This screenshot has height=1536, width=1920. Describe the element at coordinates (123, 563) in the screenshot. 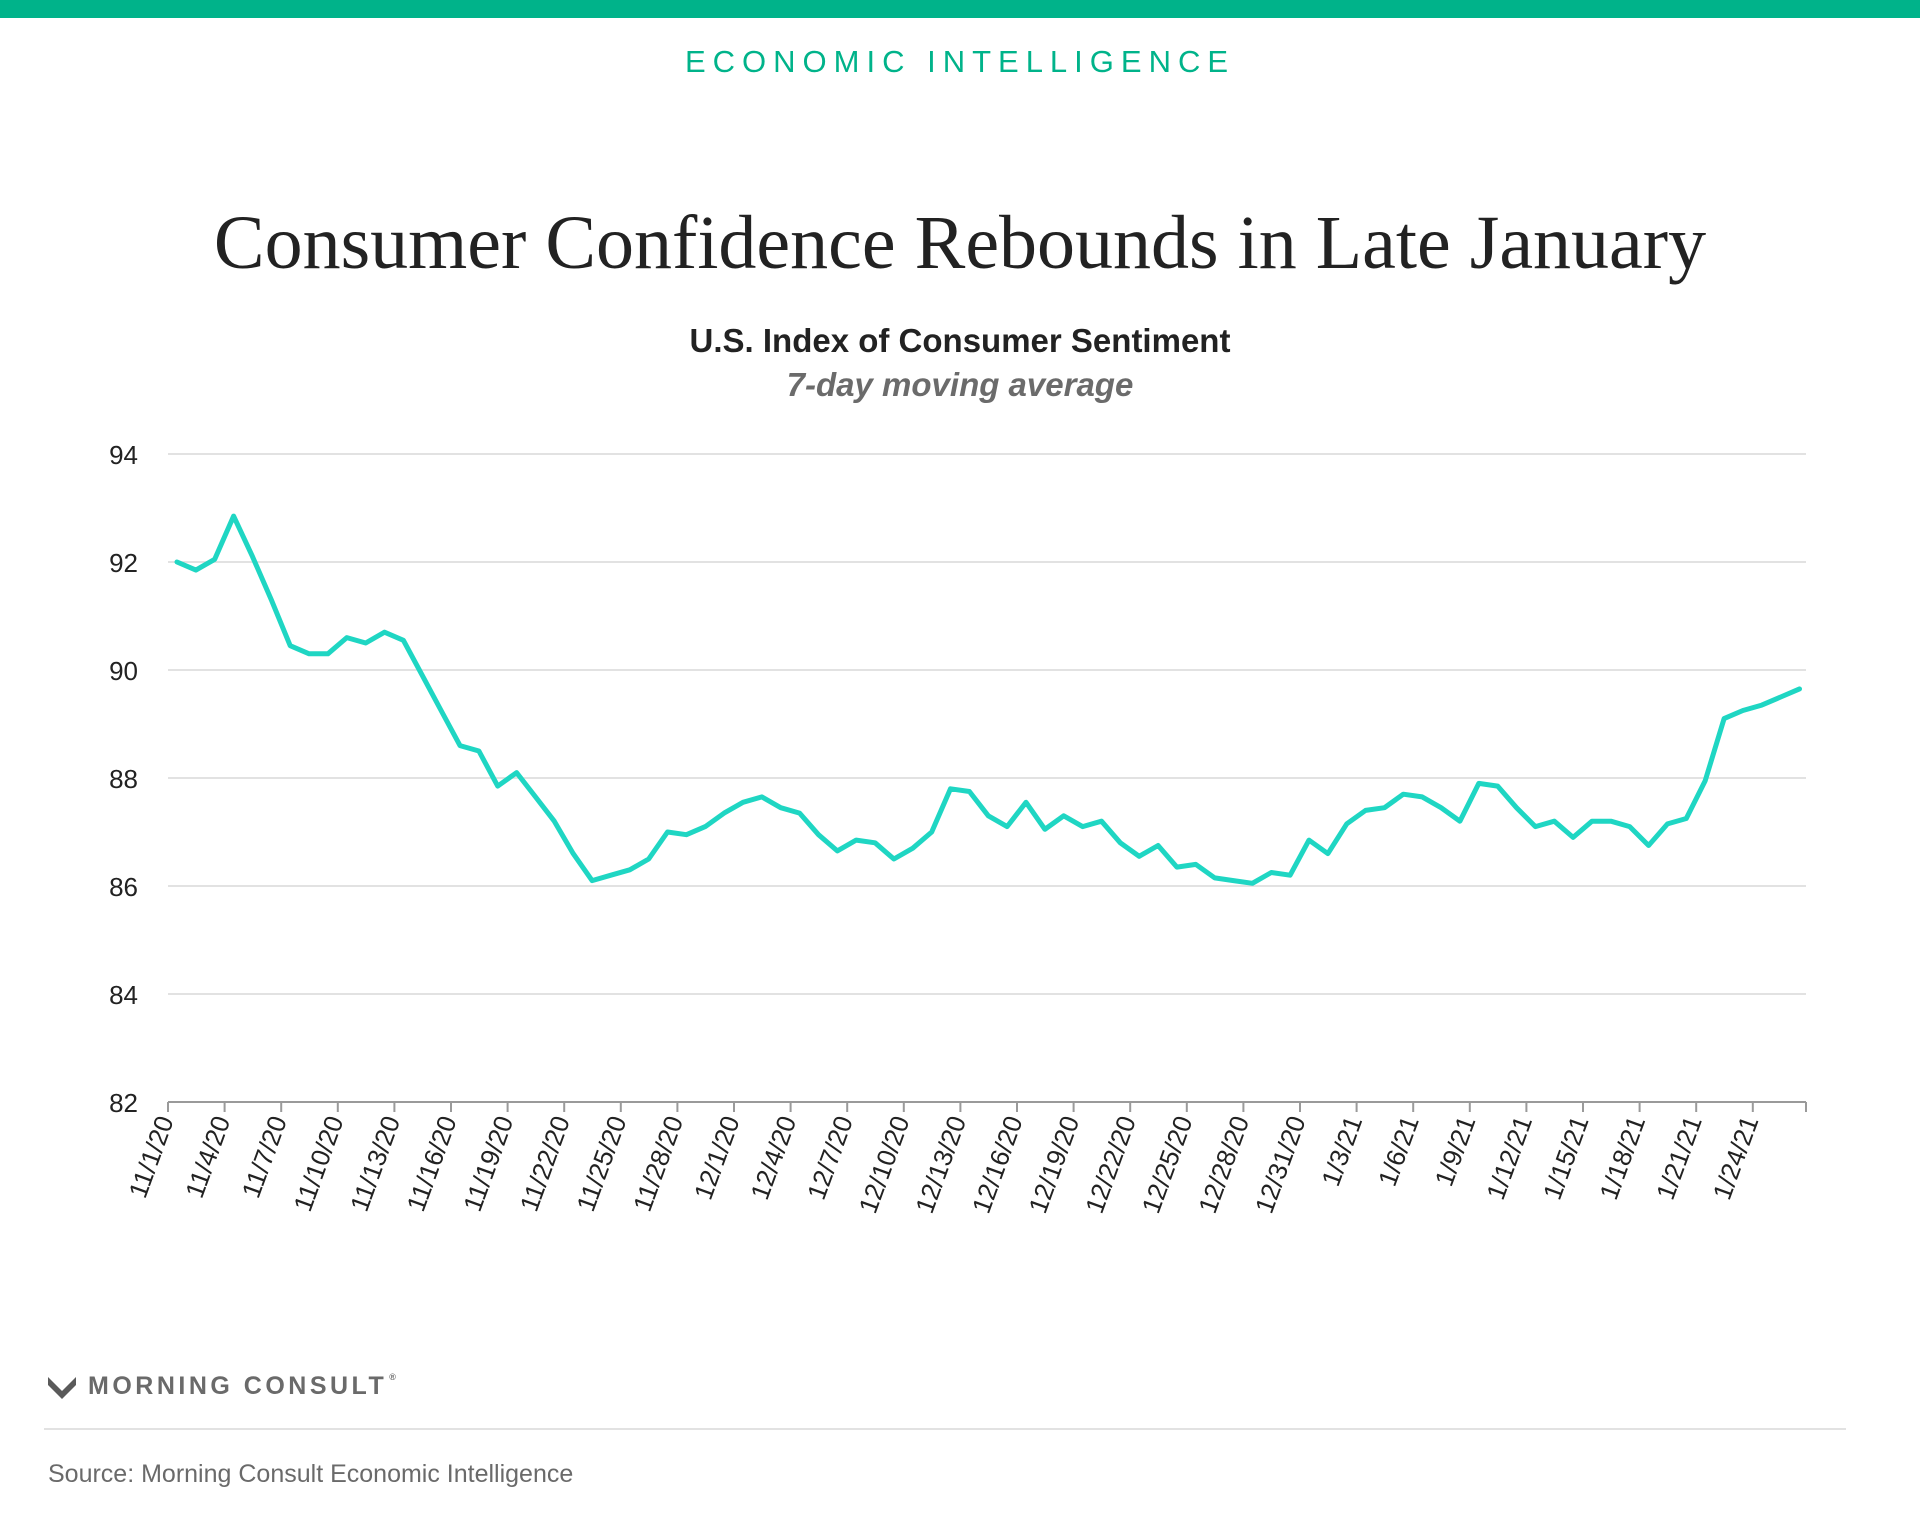

I see `y-tick-label: 92` at that location.